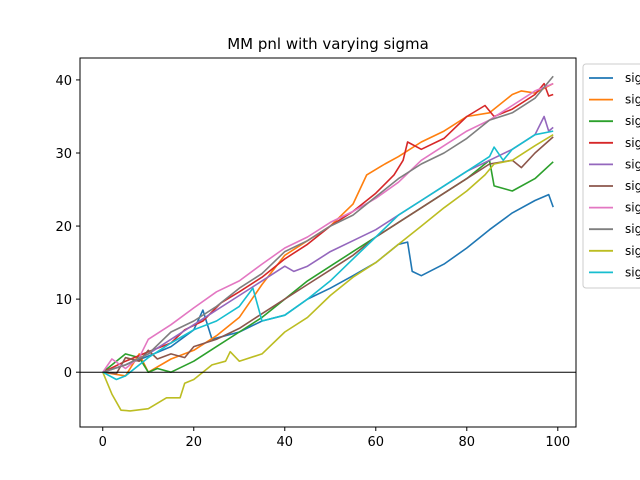  Describe the element at coordinates (632, 78) in the screenshot. I see `legend-label-1: sig` at that location.